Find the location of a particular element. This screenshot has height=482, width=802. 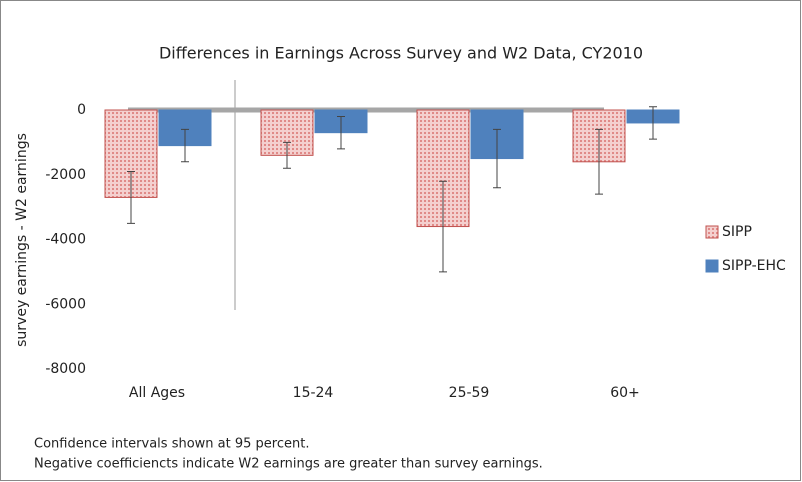

legend-label: SIPP-EHC is located at coordinates (754, 266).